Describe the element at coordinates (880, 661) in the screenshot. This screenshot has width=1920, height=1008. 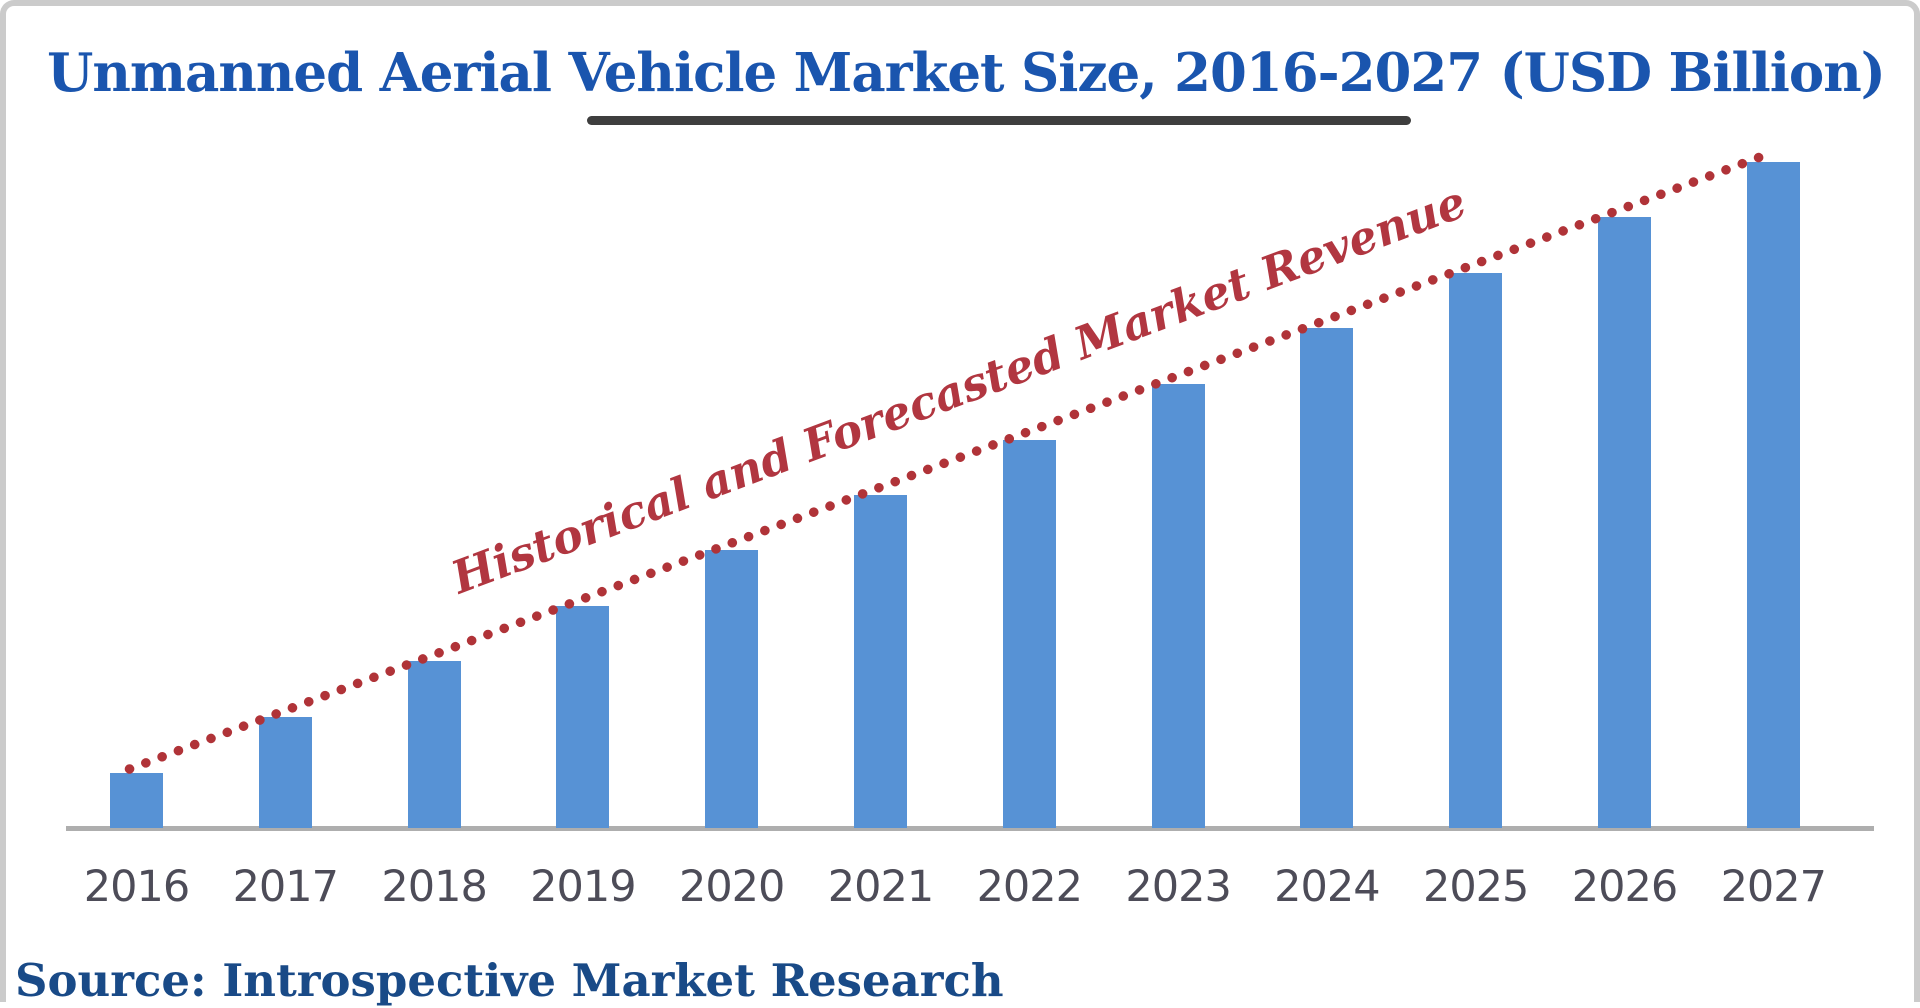
I see `bar-2021` at that location.